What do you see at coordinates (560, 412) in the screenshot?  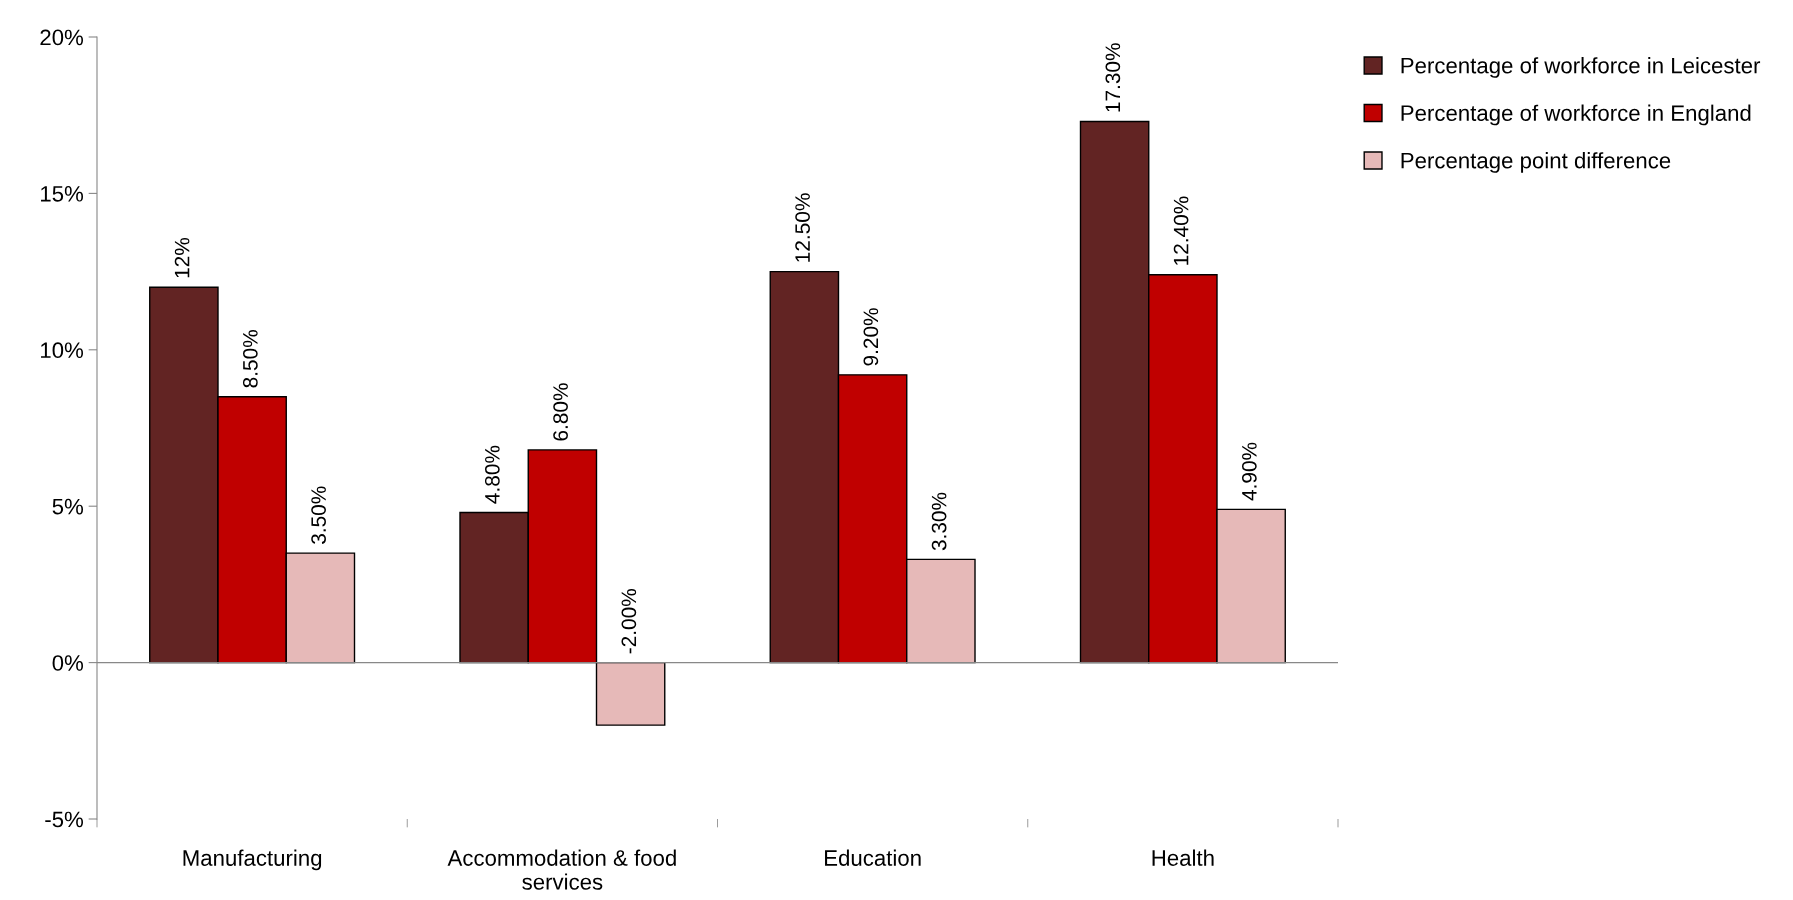 I see `data-label: 6.80%` at bounding box center [560, 412].